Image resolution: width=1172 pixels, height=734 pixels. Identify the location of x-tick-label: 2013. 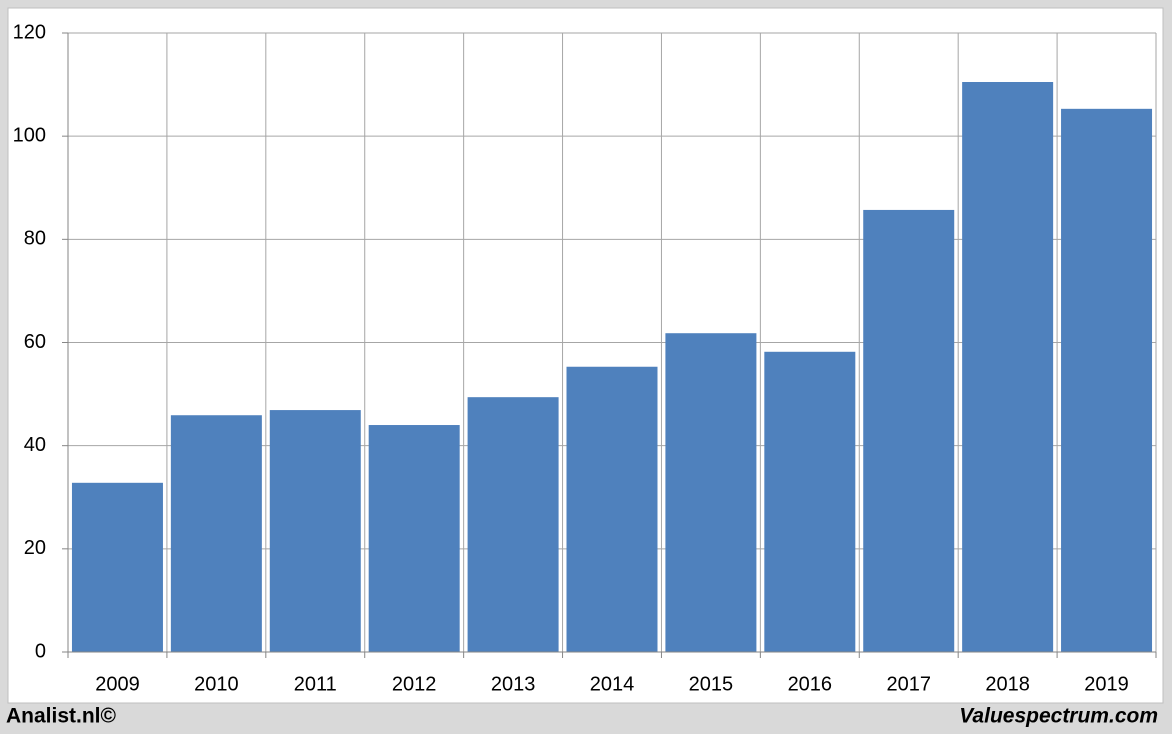
(513, 684).